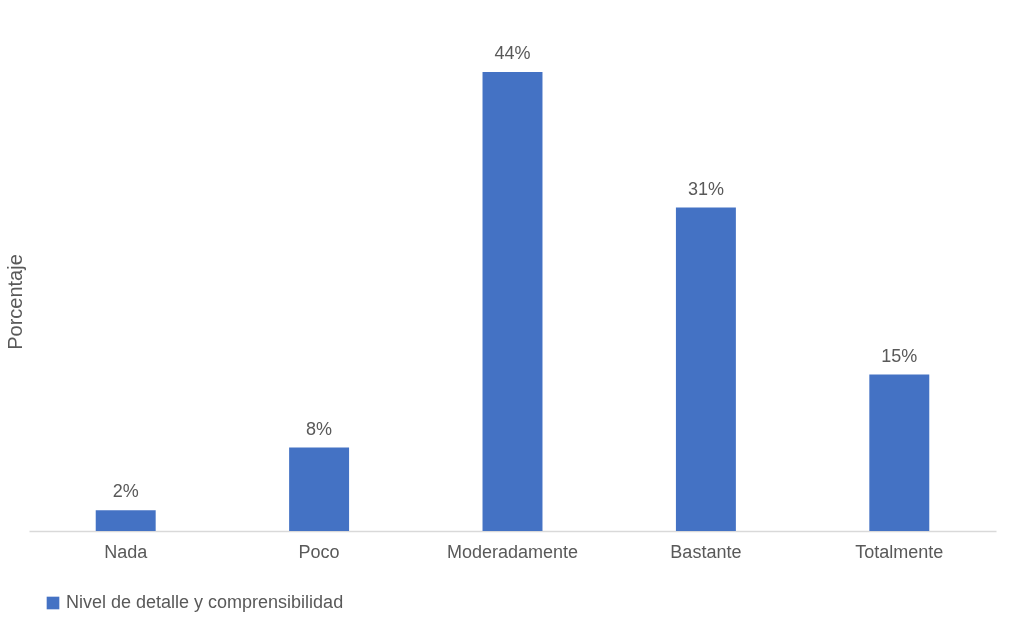 This screenshot has height=632, width=1011. Describe the element at coordinates (512, 551) in the screenshot. I see `x-tick-label: Moderadamente` at that location.